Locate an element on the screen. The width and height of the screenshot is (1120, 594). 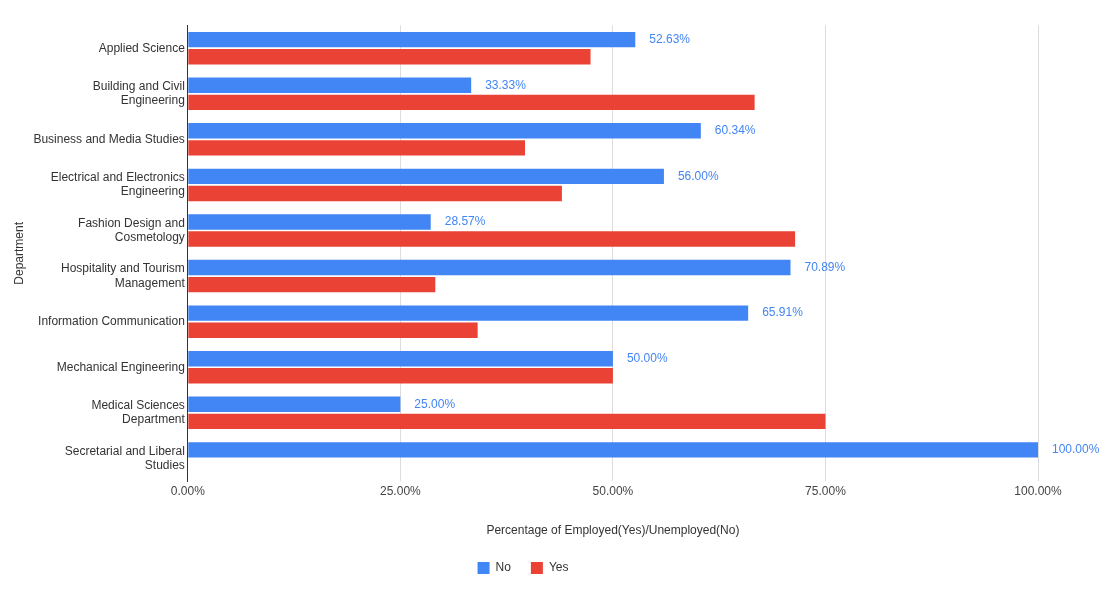
data-label: 50.00% is located at coordinates (647, 358).